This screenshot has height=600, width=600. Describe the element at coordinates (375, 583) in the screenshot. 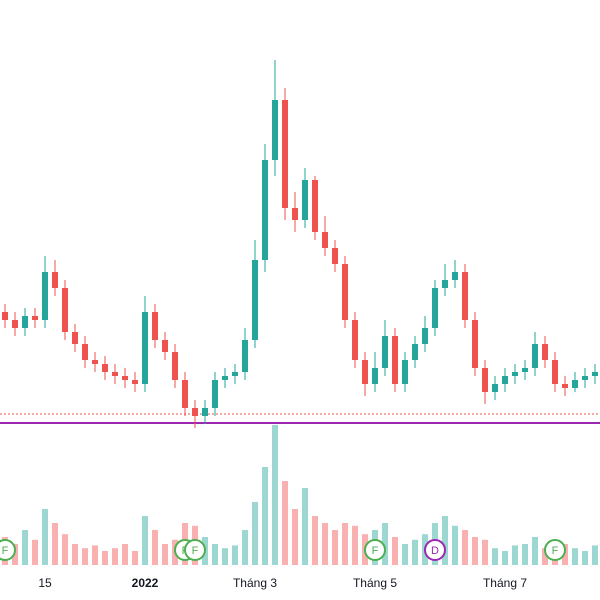

I see `x-tick-label: Tháng 5` at that location.